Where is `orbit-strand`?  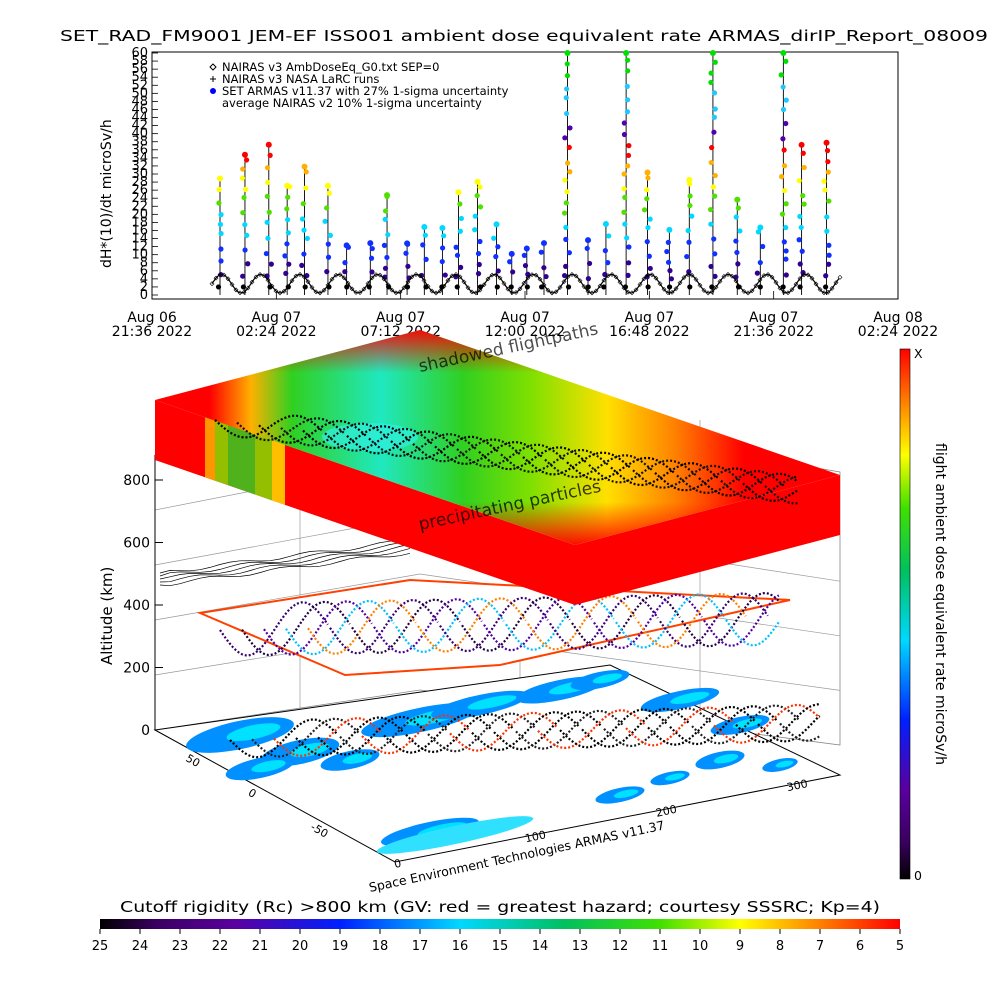
orbit-strand is located at coordinates (285, 559).